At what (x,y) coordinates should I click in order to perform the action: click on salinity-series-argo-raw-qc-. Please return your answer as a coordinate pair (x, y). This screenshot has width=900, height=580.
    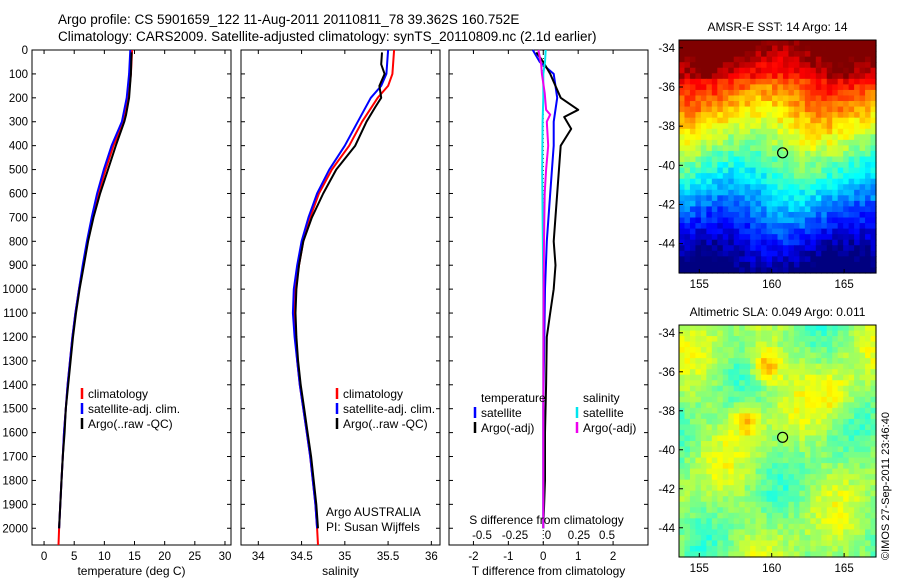
    Looking at the image, I should click on (340, 290).